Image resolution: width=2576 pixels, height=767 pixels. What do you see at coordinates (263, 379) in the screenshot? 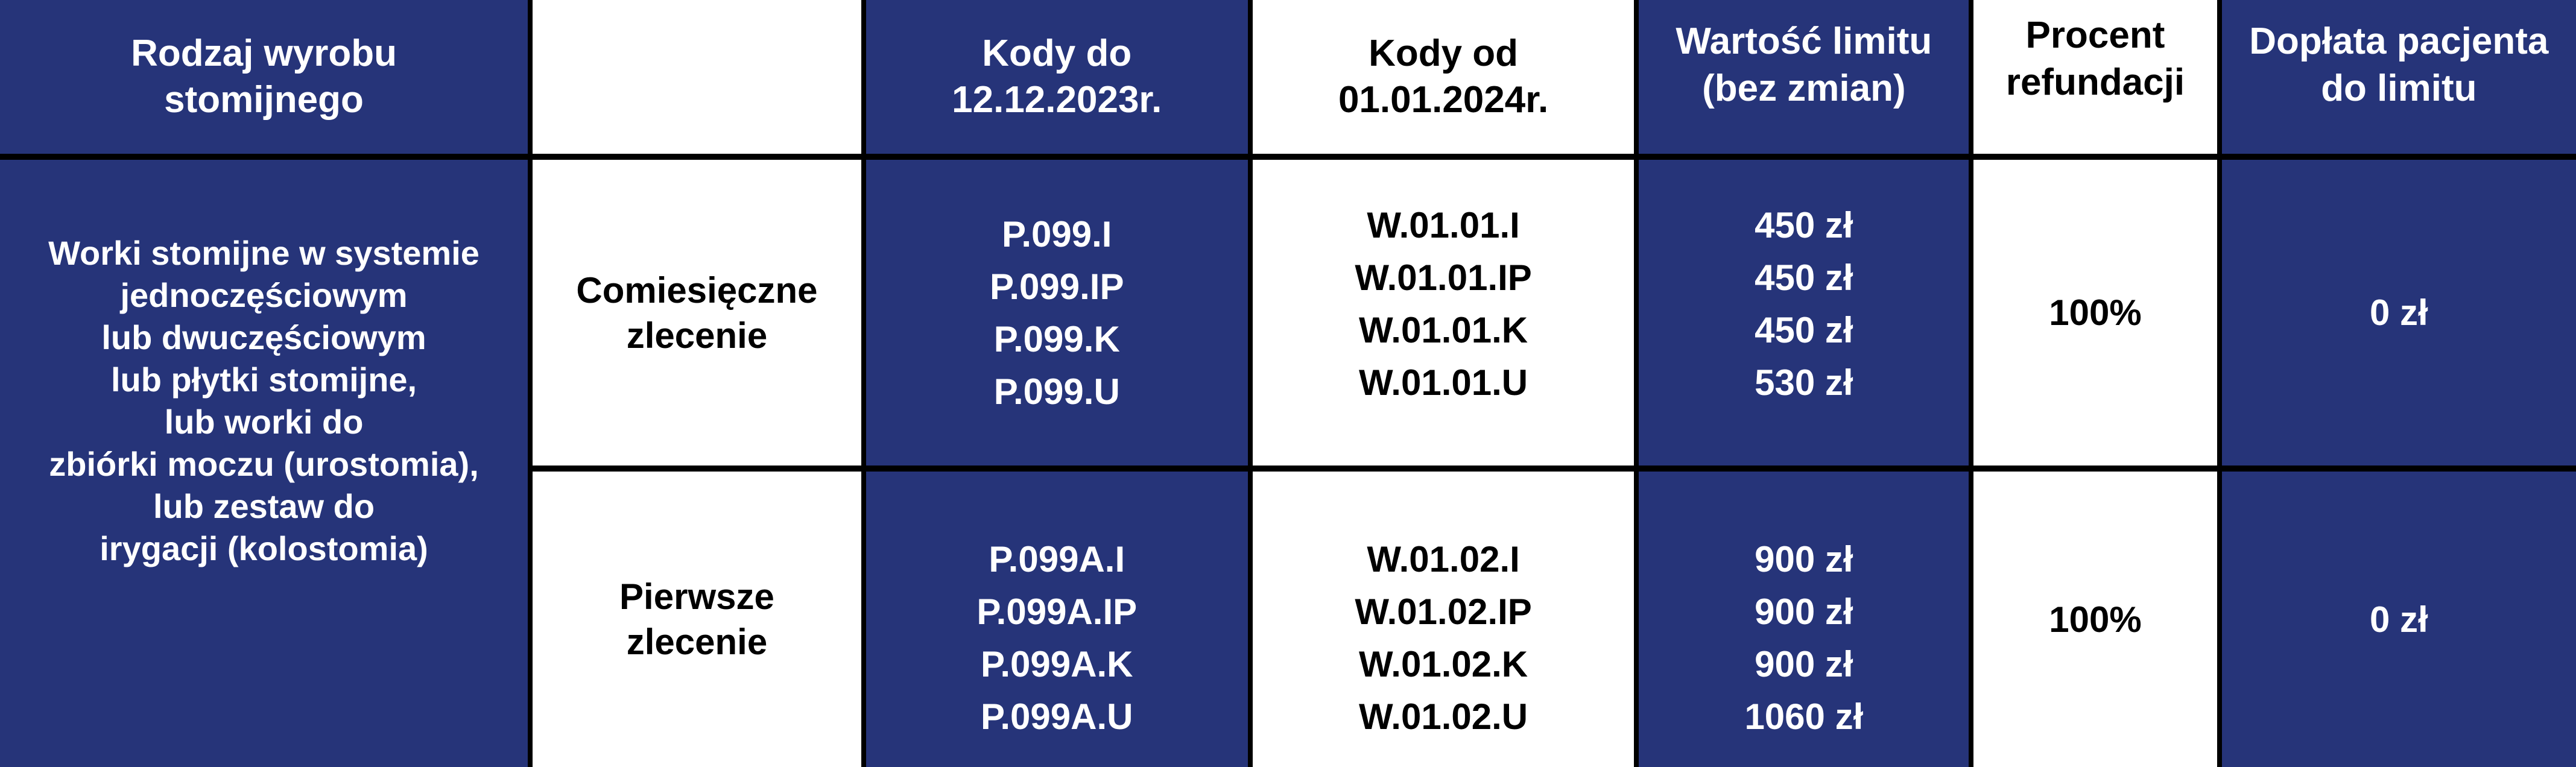
I see `description-line: lub płytki stomijne,` at bounding box center [263, 379].